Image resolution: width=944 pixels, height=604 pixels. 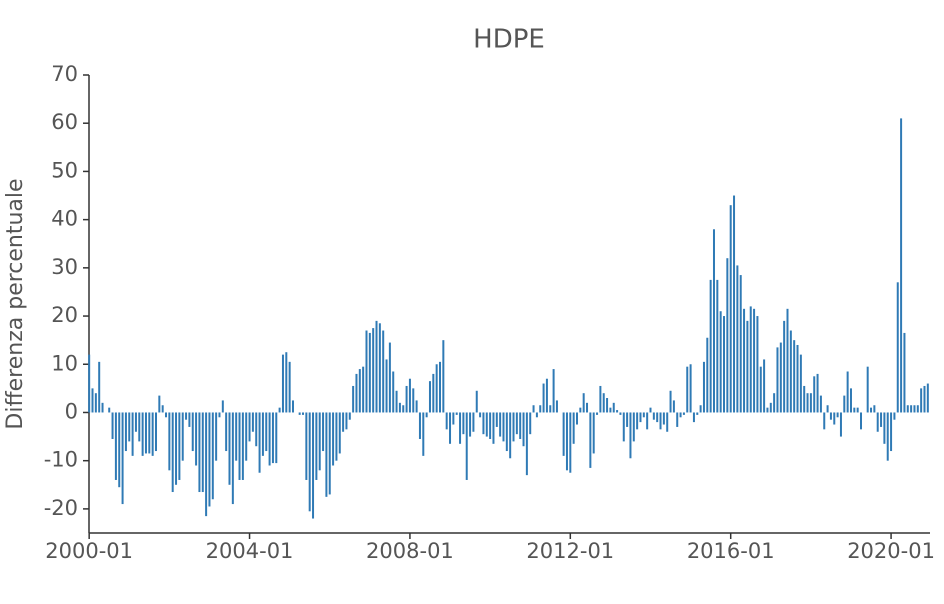 I want to click on y-tick-label: 10, so click(x=64, y=363).